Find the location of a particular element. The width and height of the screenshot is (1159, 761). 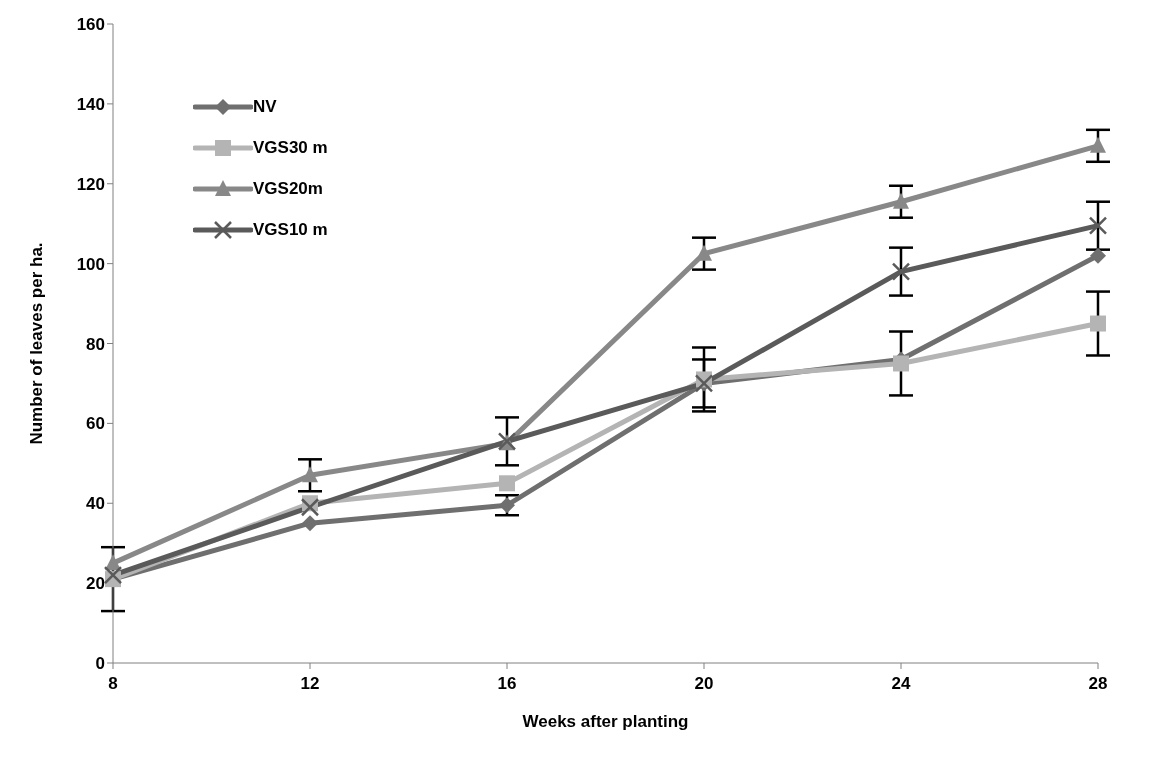

legend-label: NV is located at coordinates (265, 106).